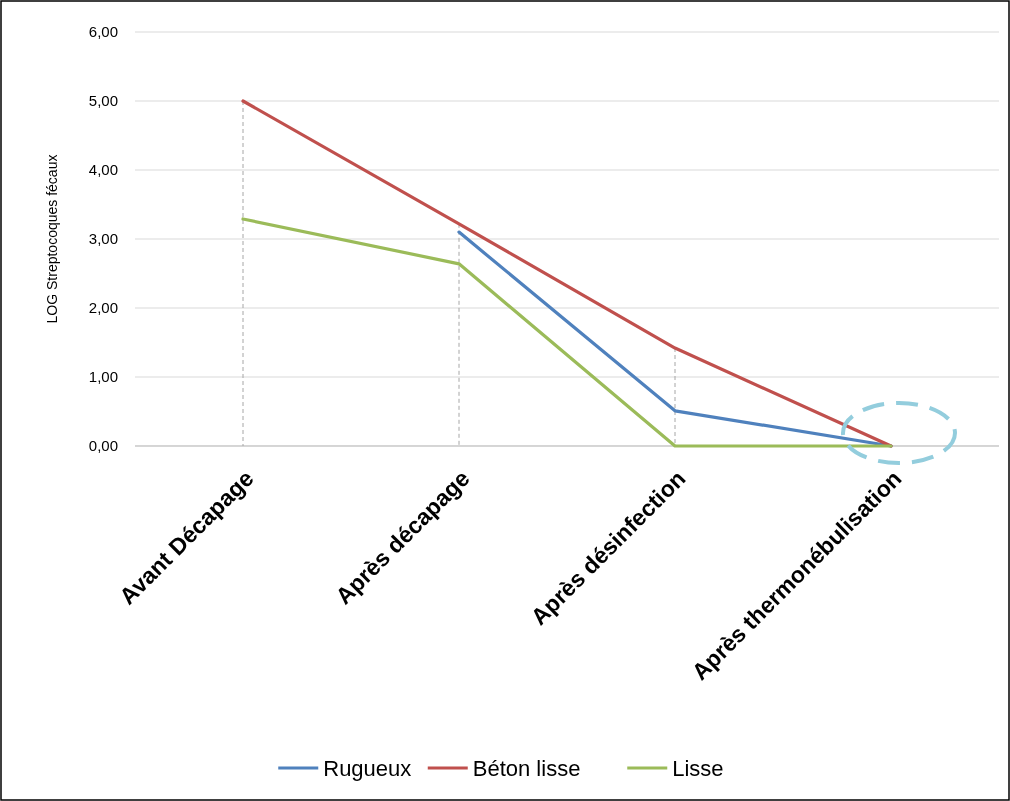  I want to click on y-tick-label: 3,00, so click(103, 239).